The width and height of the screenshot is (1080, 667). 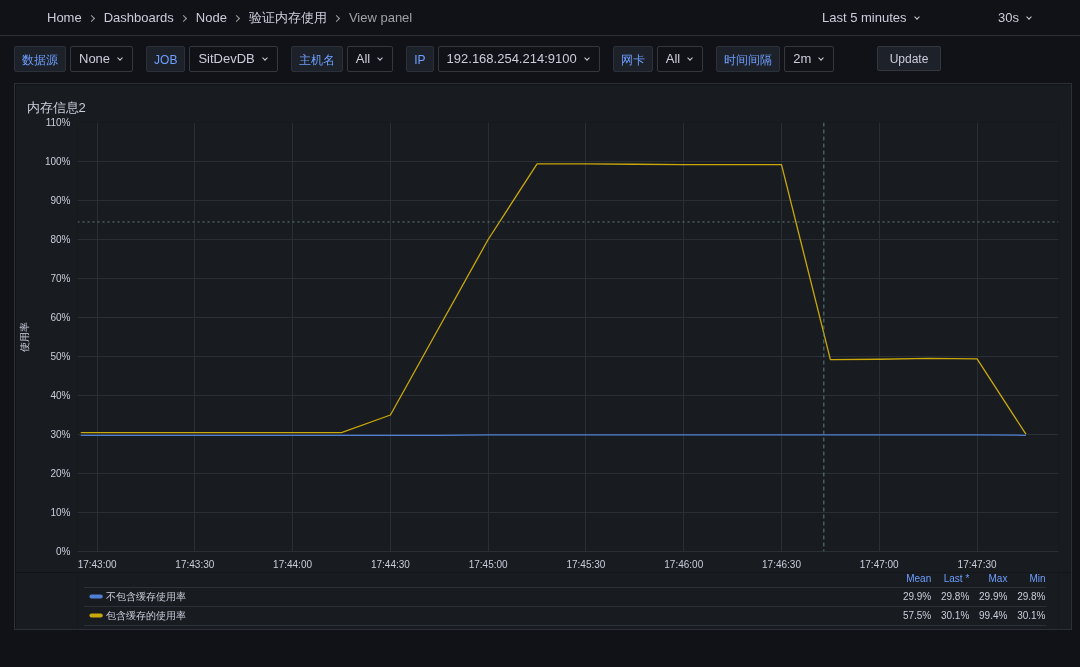 I want to click on text: 99.4%, so click(x=993, y=615).